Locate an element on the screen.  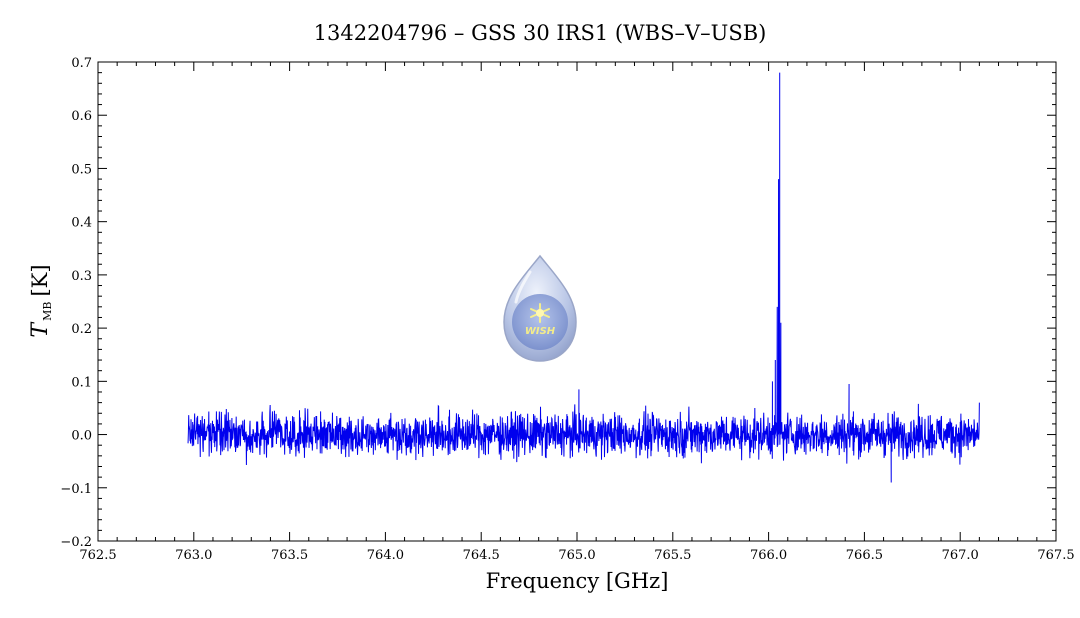
x-tick-label: 766.0 is located at coordinates (768, 555).